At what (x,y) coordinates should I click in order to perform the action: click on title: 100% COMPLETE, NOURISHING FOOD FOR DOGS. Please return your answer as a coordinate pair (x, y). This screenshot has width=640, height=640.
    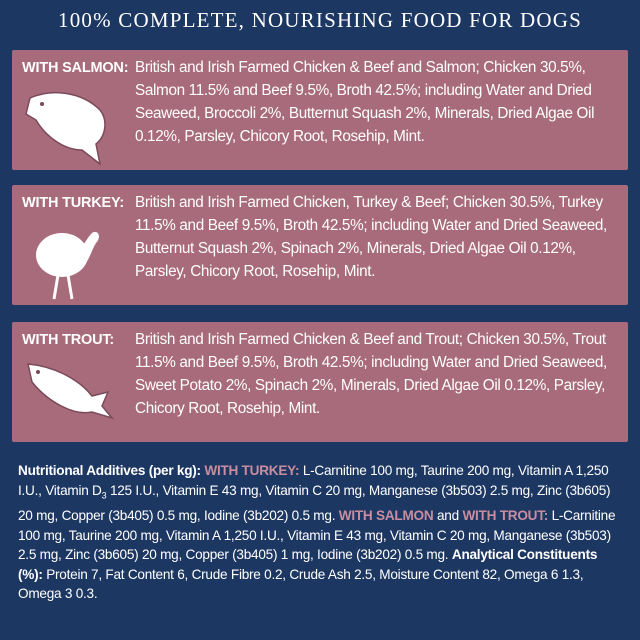
    Looking at the image, I should click on (320, 20).